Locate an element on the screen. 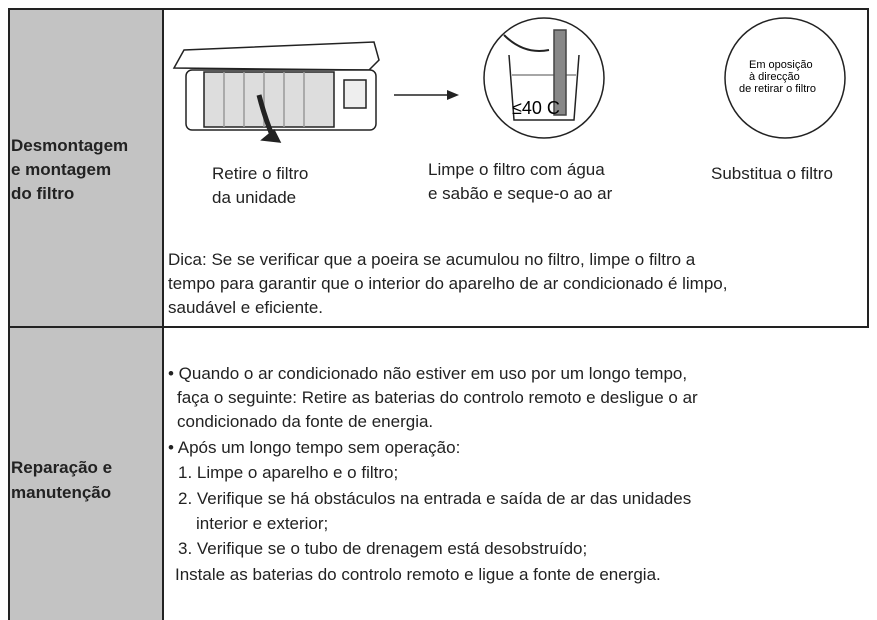 This screenshot has height=620, width=877. row-header: Reparação e is located at coordinates (62, 467).